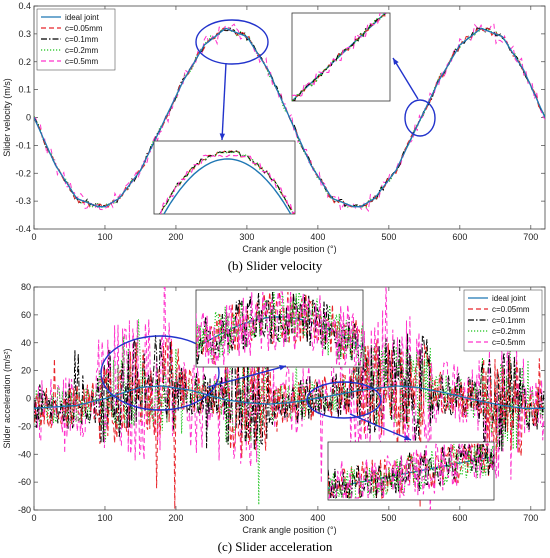  Describe the element at coordinates (275, 546) in the screenshot. I see `caption-c: (c) Slider acceleration` at that location.